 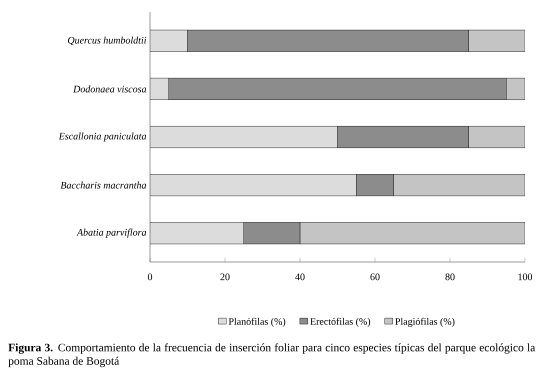 What do you see at coordinates (340, 322) in the screenshot?
I see `legend-label: Erectófilas (%)` at bounding box center [340, 322].